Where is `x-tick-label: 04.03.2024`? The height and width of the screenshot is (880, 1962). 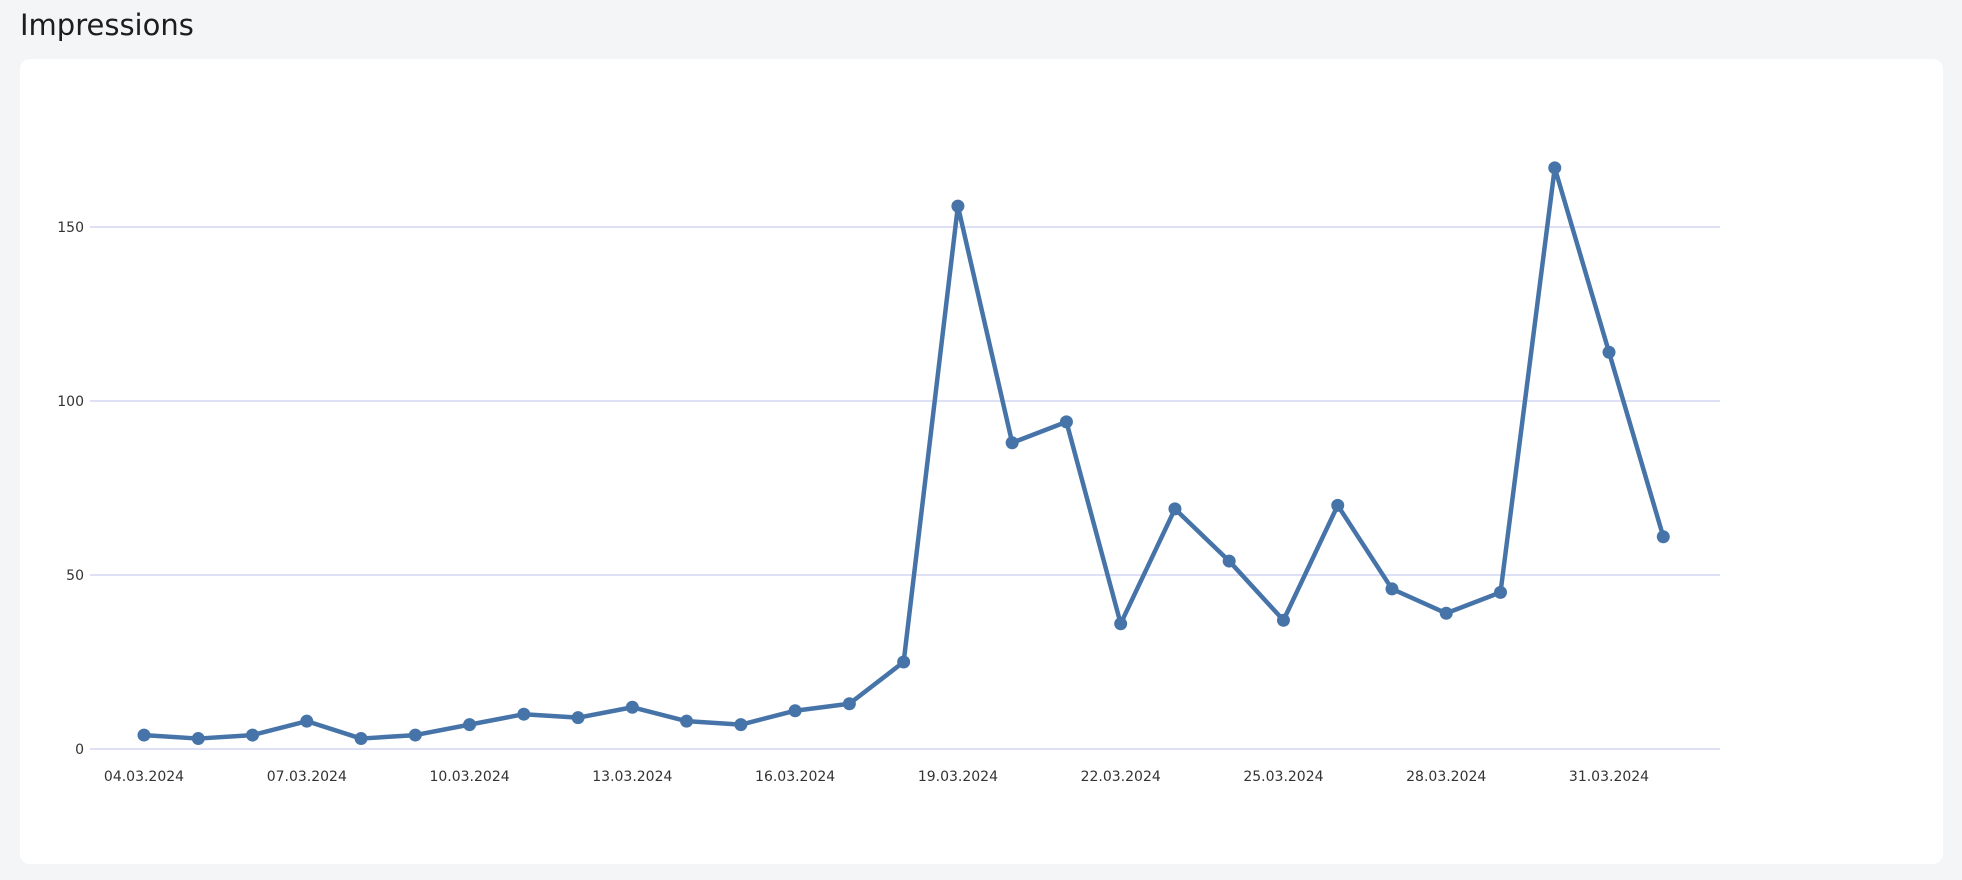 x-tick-label: 04.03.2024 is located at coordinates (144, 777).